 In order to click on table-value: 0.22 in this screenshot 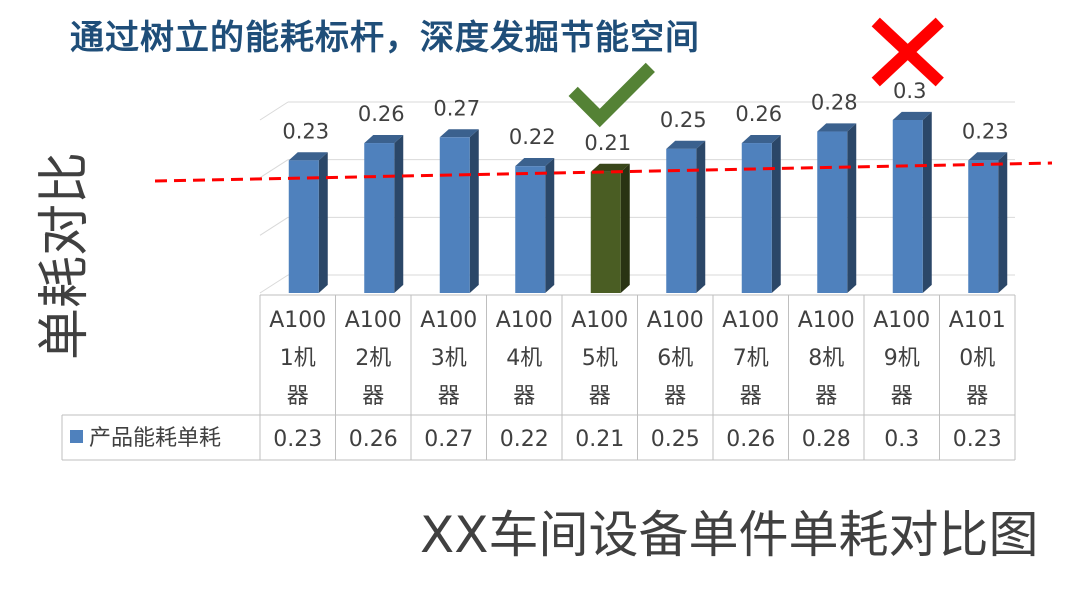, I will do `click(524, 439)`.